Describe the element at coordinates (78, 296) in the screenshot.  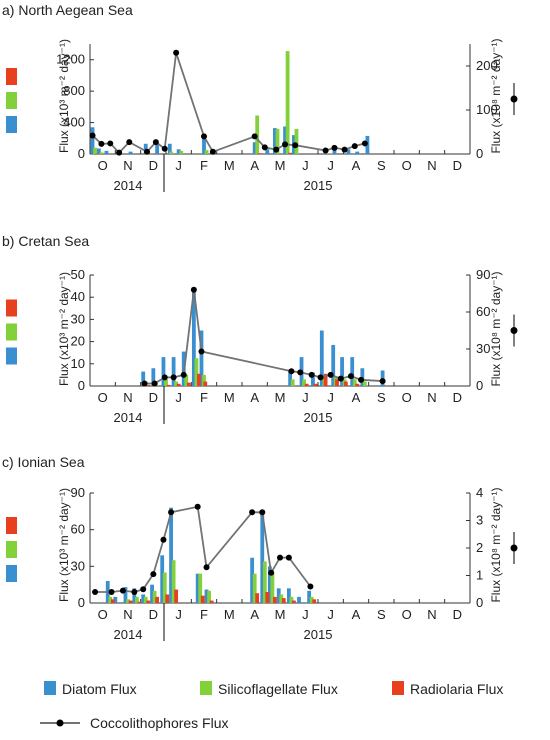
I see `left-tick-label: 40` at that location.